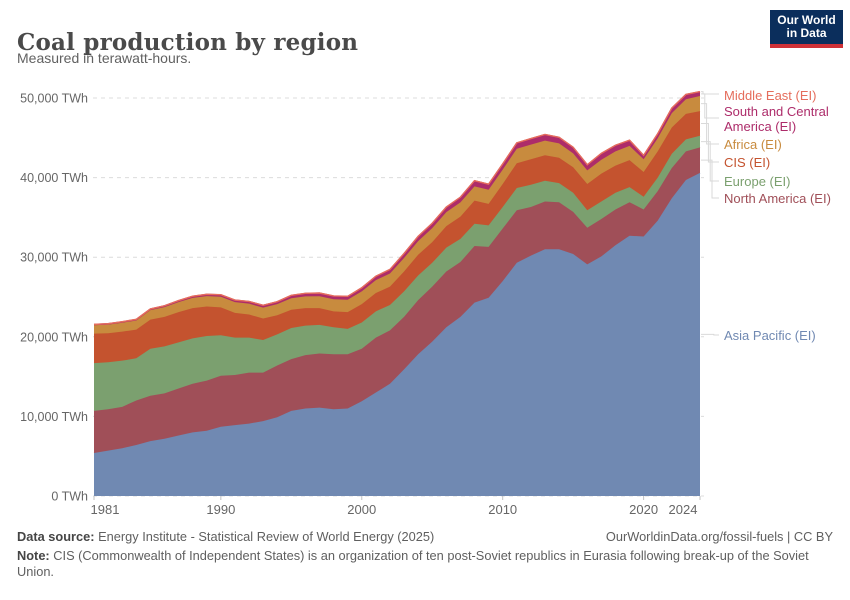 This screenshot has width=850, height=600. Describe the element at coordinates (33, 555) in the screenshot. I see `note-label: Note:` at that location.